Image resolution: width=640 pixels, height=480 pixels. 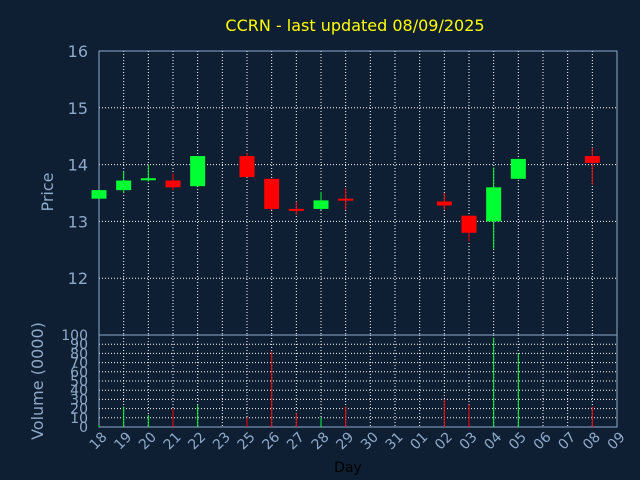 What do you see at coordinates (79, 382) in the screenshot?
I see `volume-y-tick-label: 50` at bounding box center [79, 382].